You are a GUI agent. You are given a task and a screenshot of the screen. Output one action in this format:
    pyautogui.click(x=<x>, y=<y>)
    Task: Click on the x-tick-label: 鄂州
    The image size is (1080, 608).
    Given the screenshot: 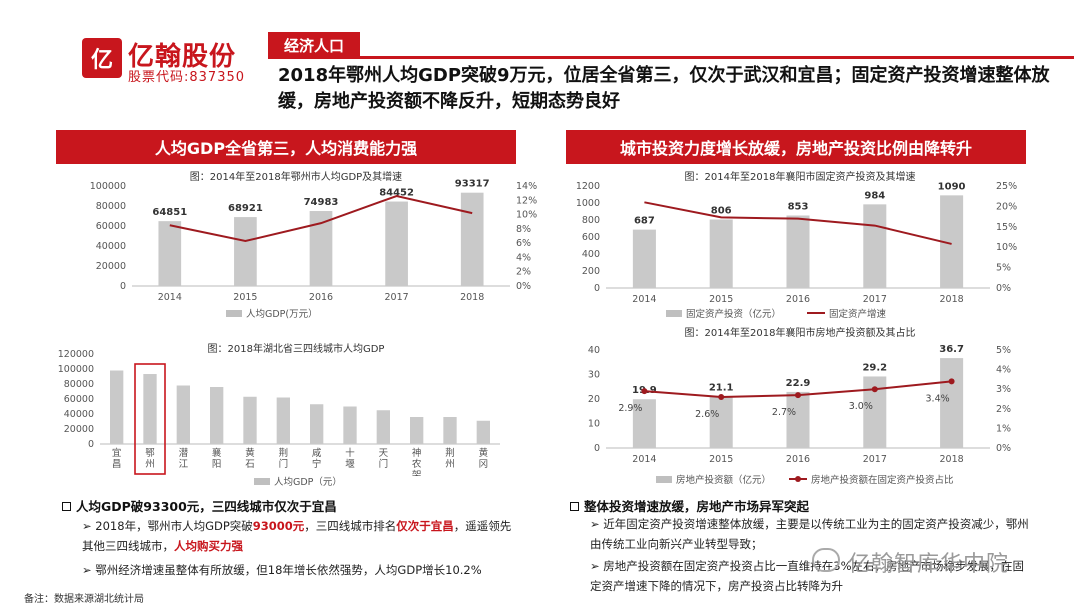 What is the action you would take?
    pyautogui.click(x=150, y=459)
    